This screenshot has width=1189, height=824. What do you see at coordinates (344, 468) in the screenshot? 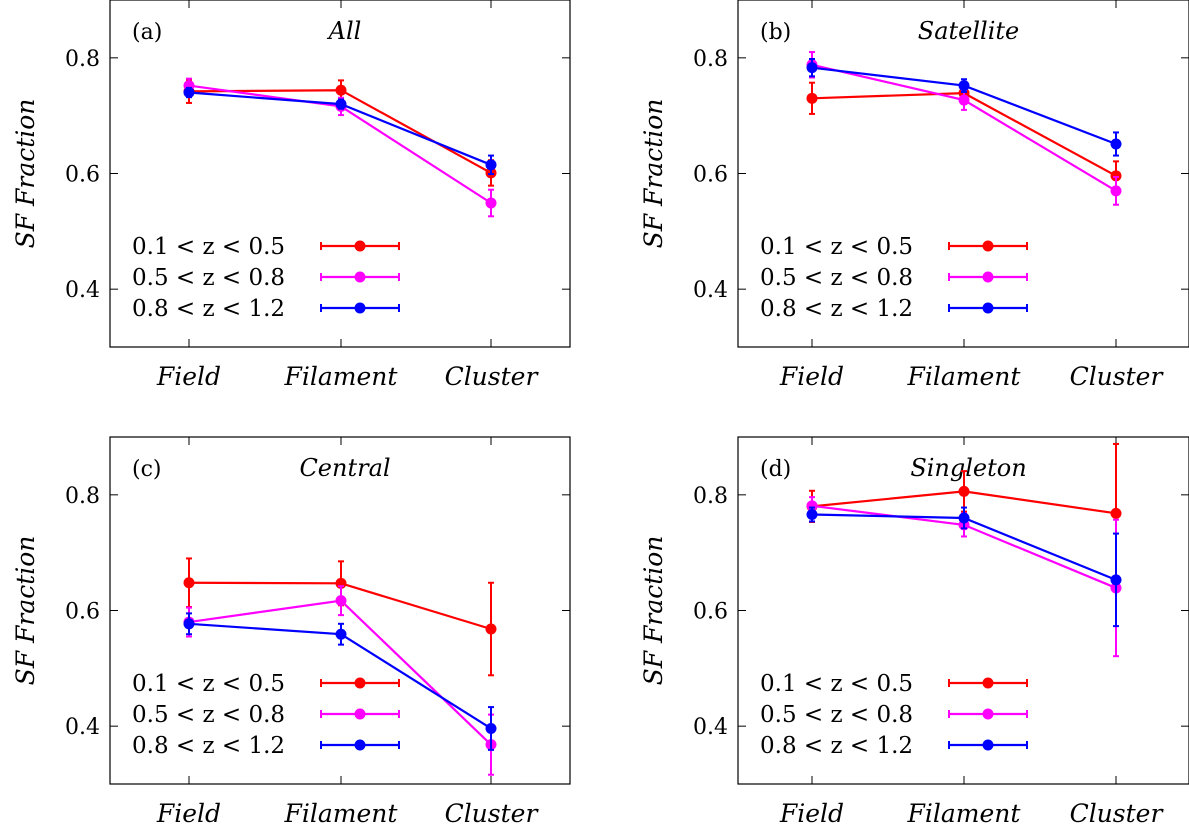
I see `panel-title: Central` at bounding box center [344, 468].